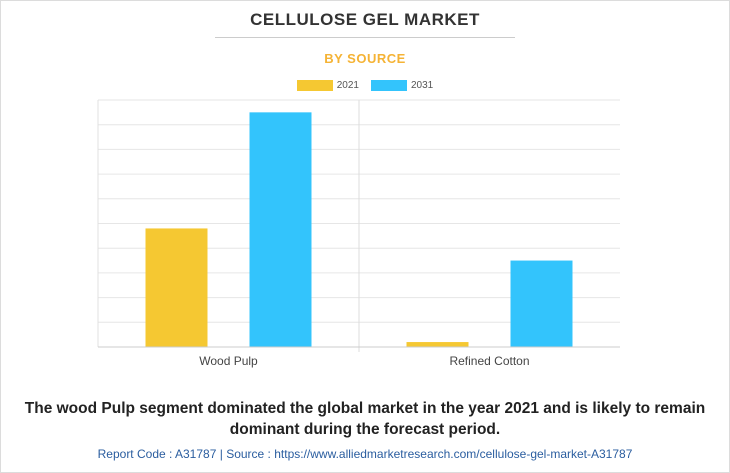 The width and height of the screenshot is (730, 473). I want to click on legend: 2021 2031, so click(365, 85).